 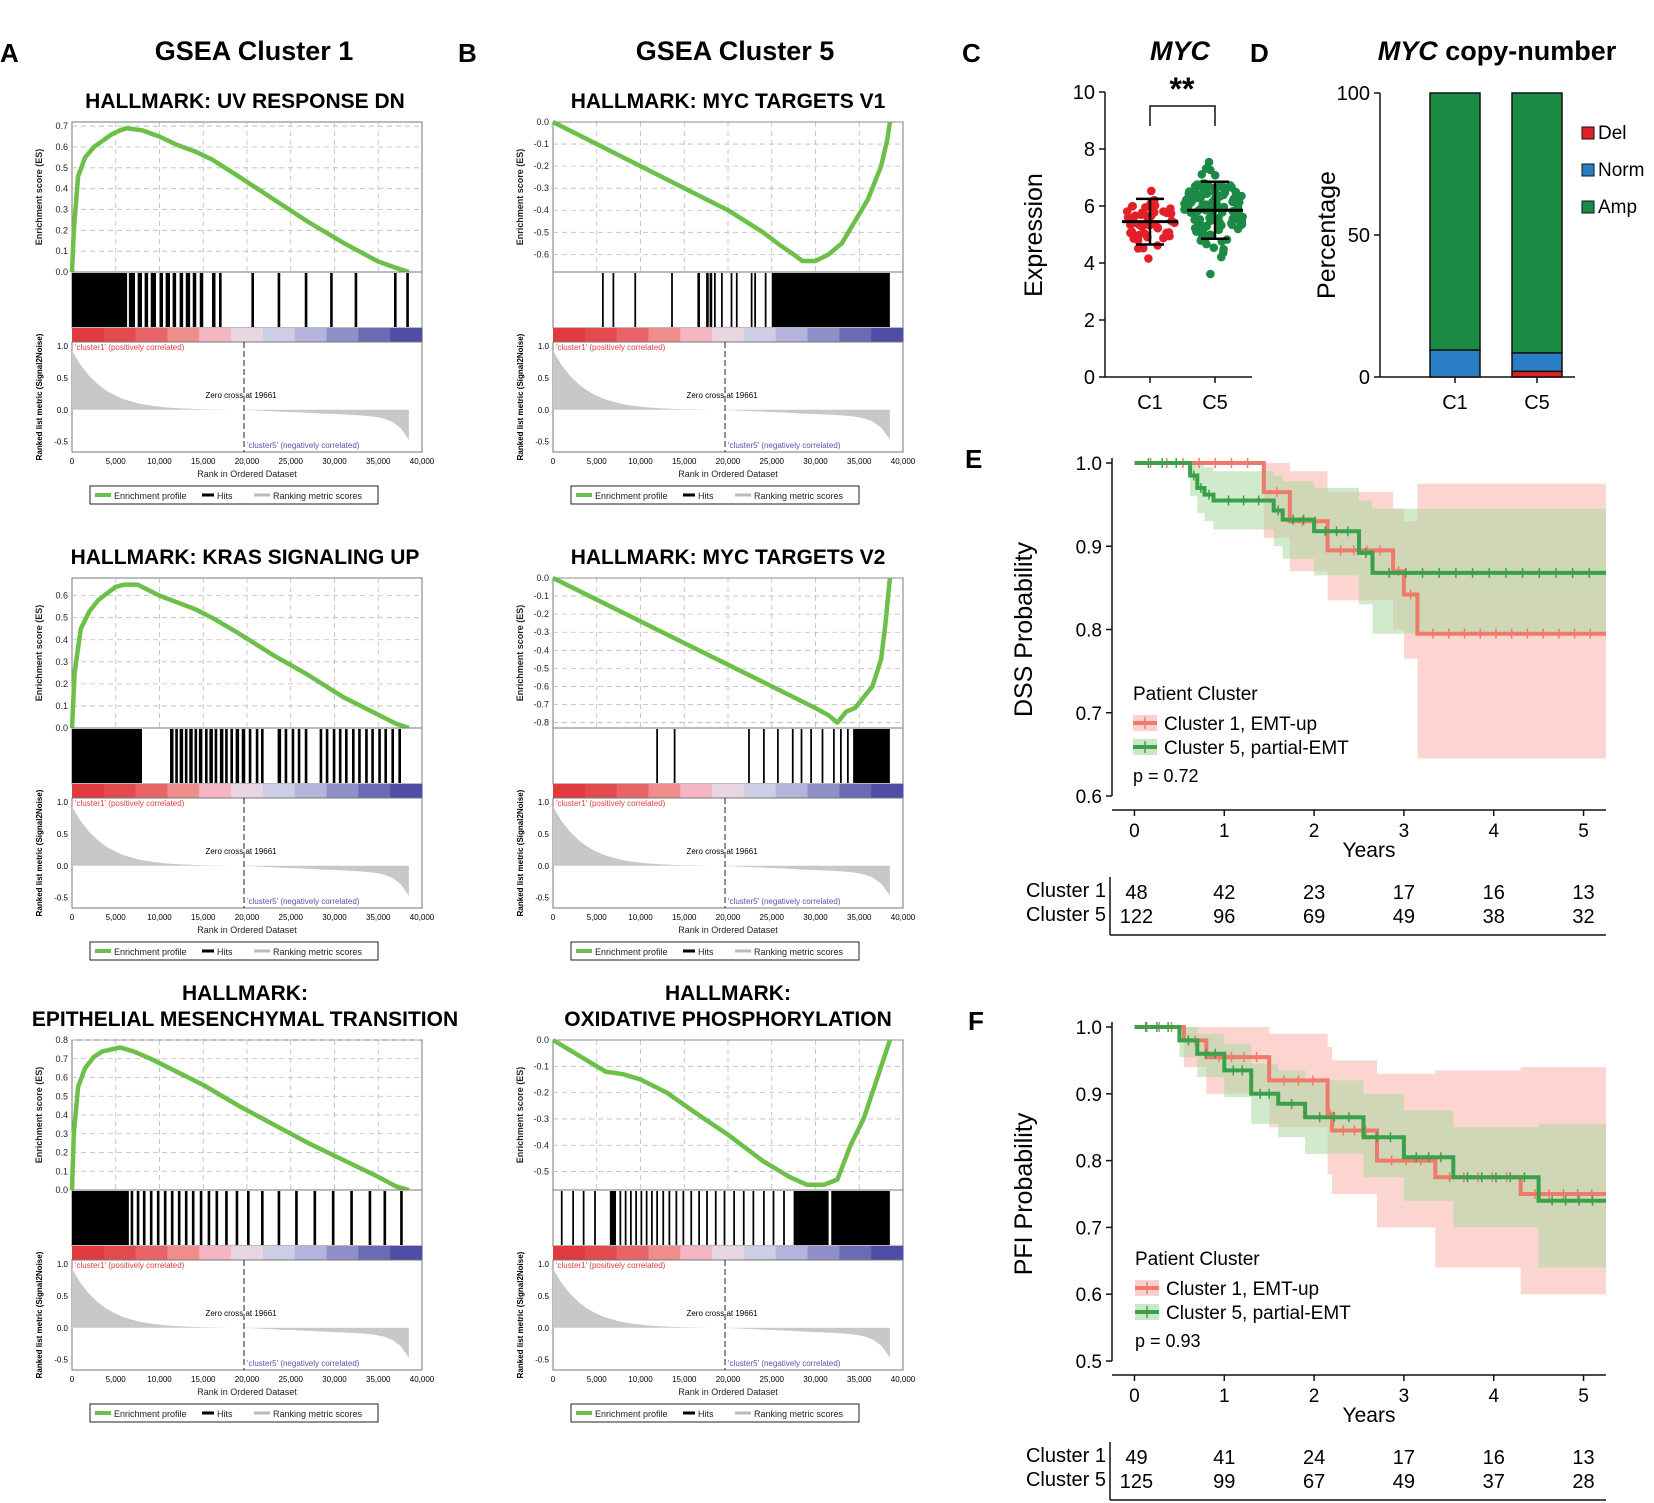 I want to click on legend-label-cluster1: Cluster 1, EMT-up, so click(x=1242, y=1289).